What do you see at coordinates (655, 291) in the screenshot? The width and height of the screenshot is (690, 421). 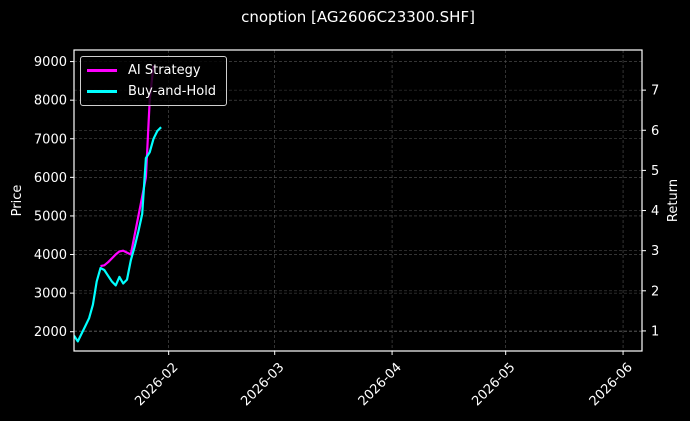 I see `y-right-tick-label: 2` at bounding box center [655, 291].